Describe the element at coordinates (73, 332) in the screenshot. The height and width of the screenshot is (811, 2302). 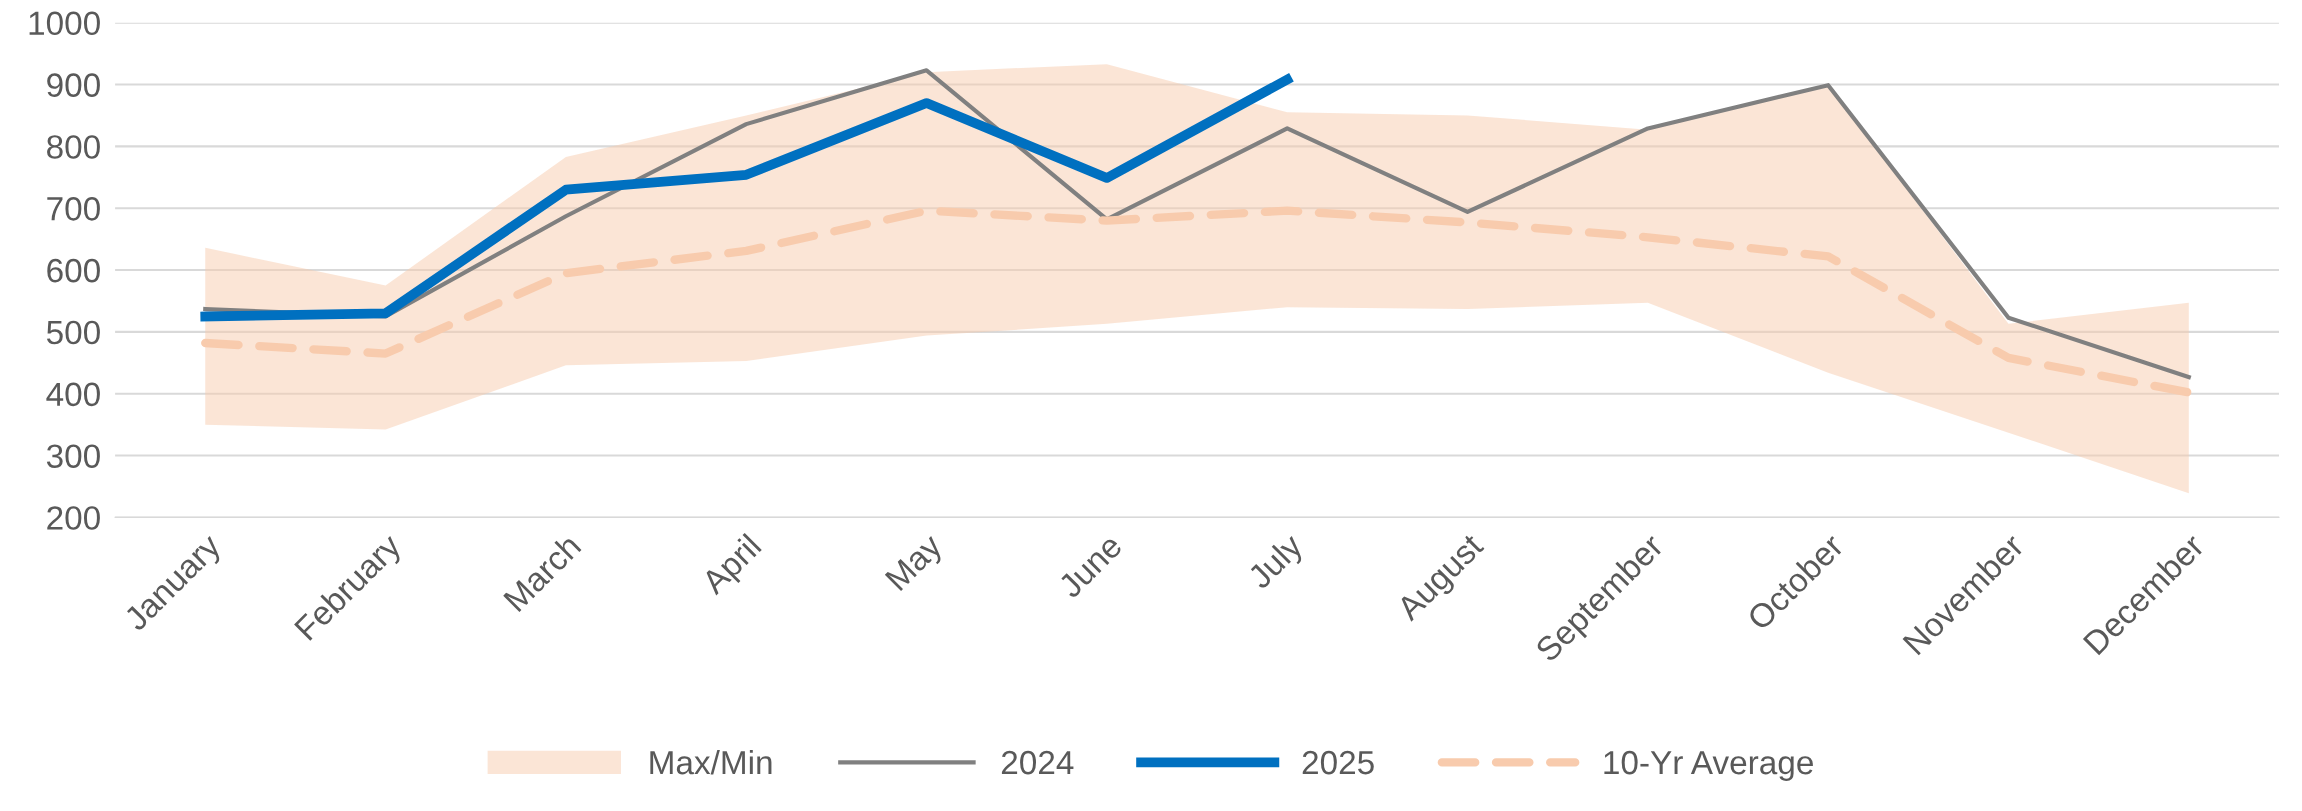
I see `y-tick-label: 500` at that location.